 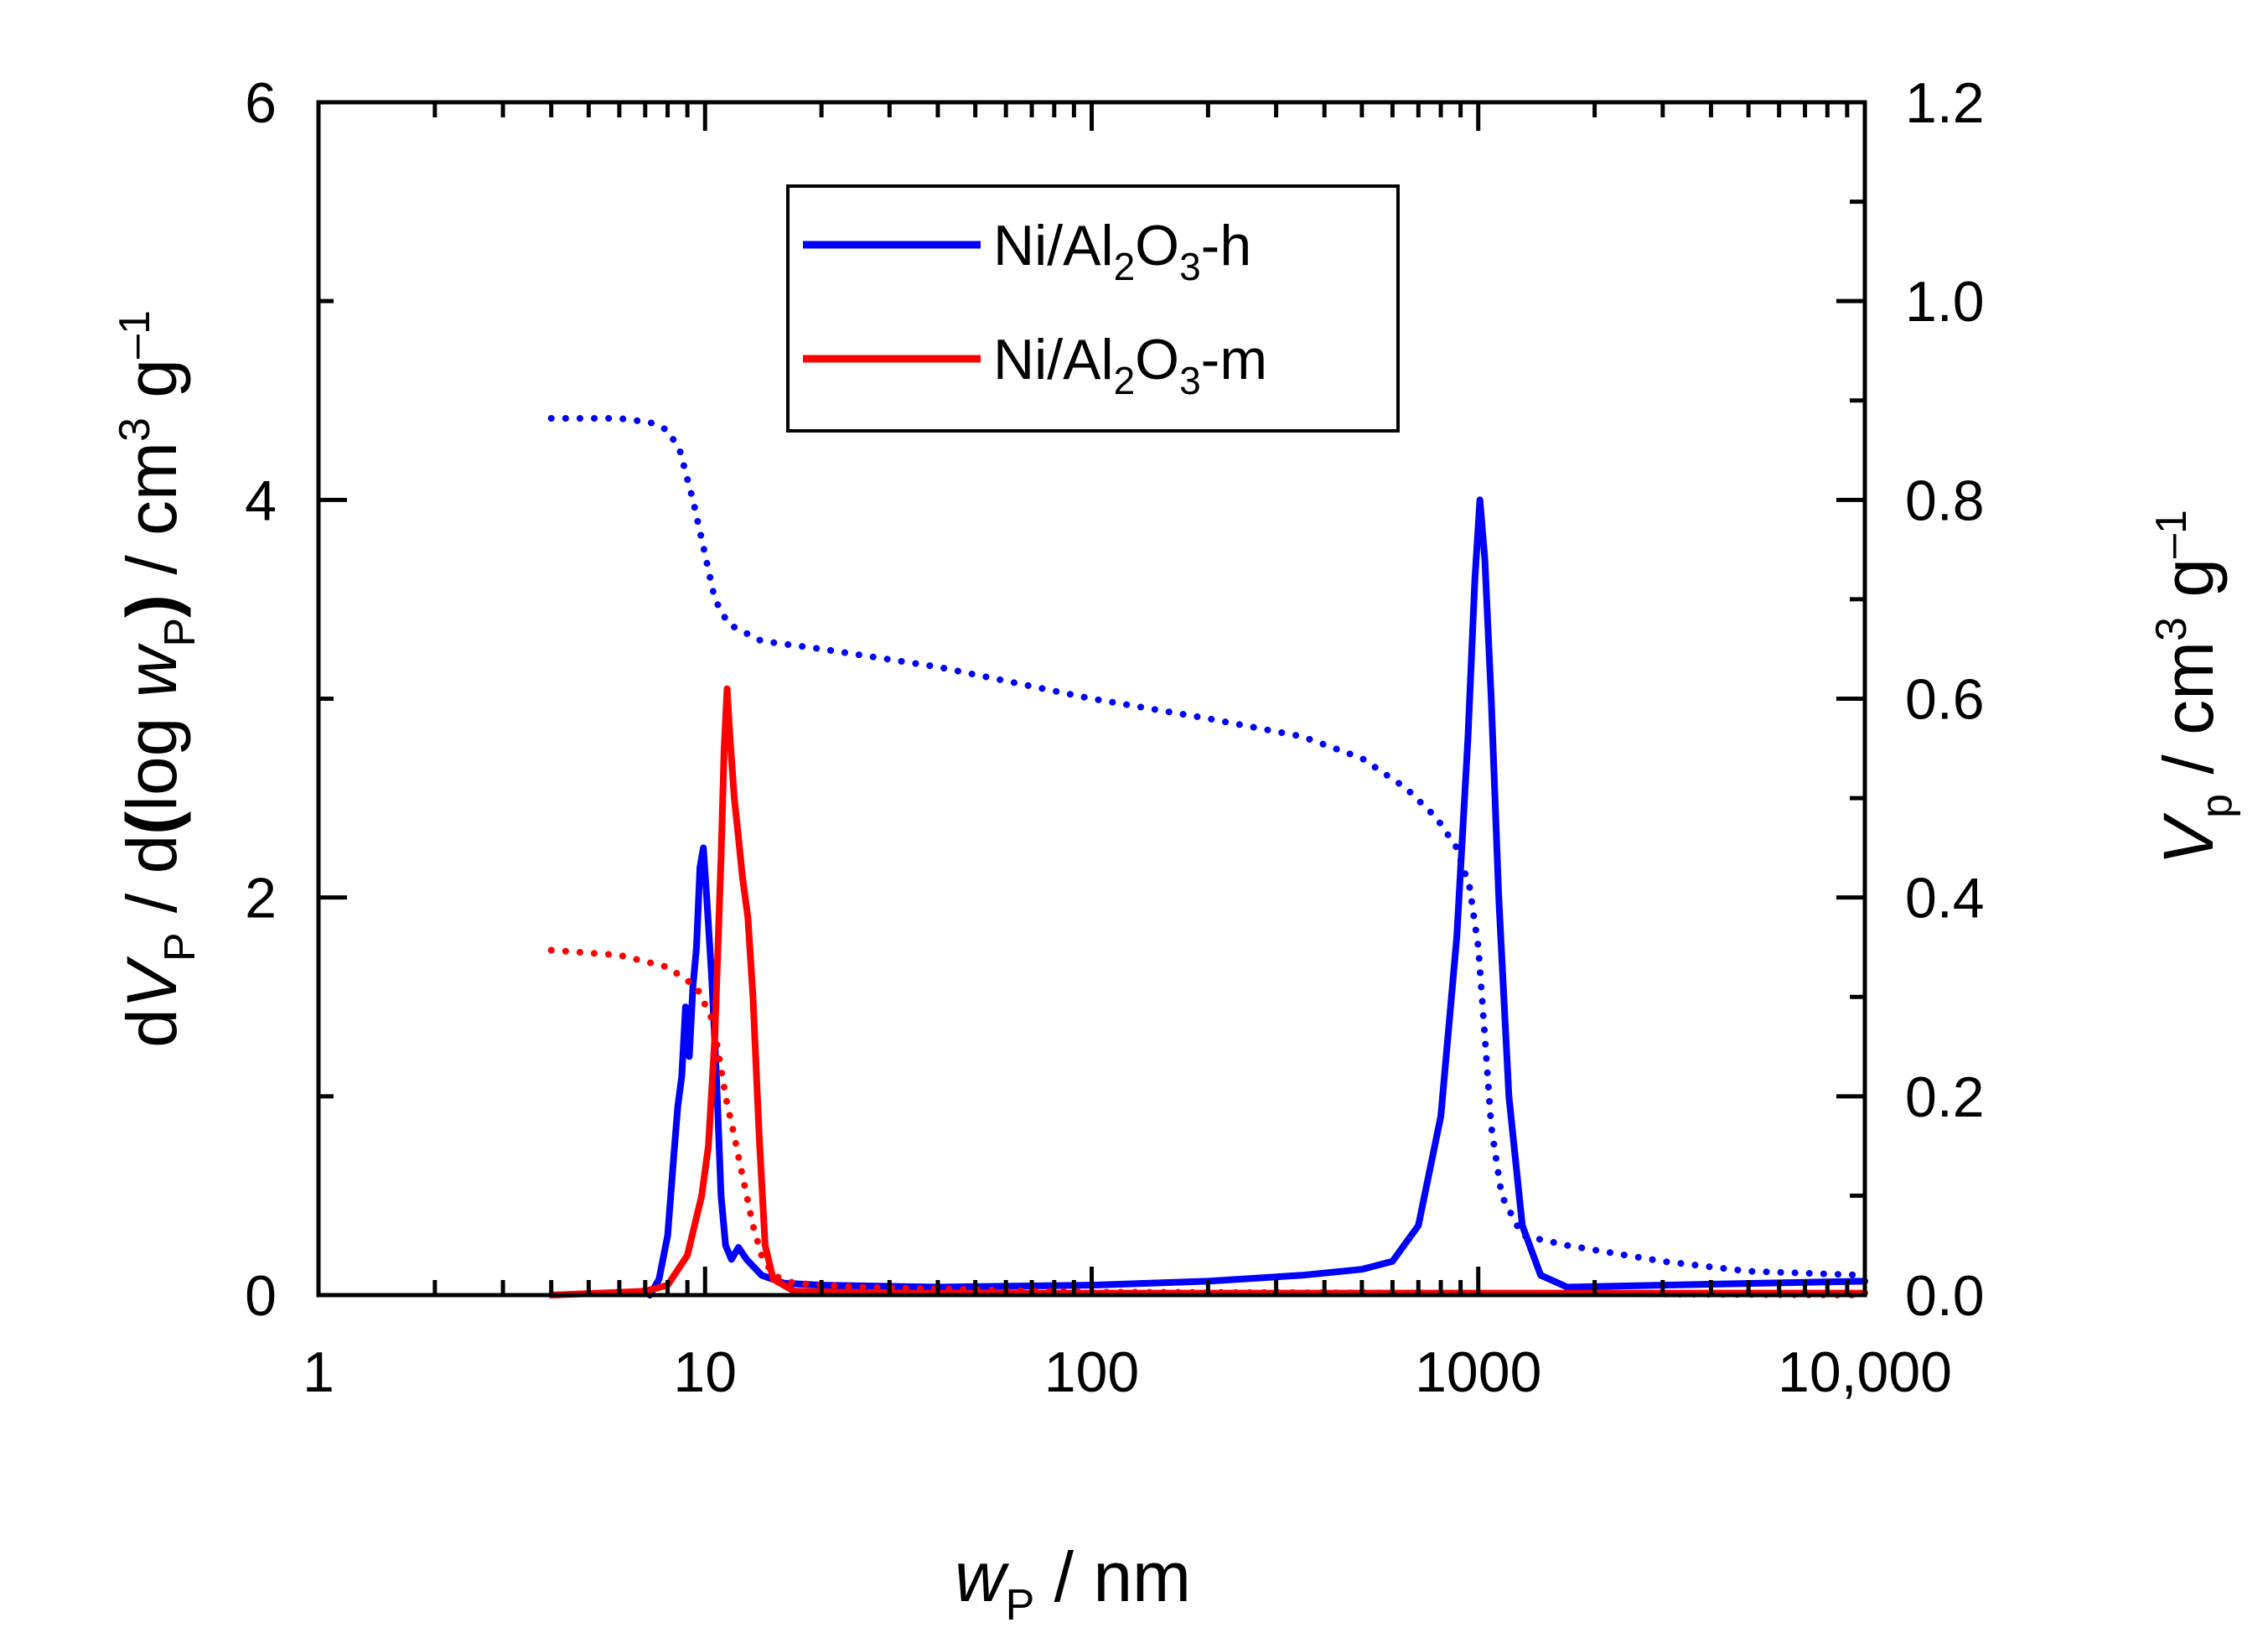 What do you see at coordinates (1478, 1372) in the screenshot?
I see `x-tick-label: 1000` at bounding box center [1478, 1372].